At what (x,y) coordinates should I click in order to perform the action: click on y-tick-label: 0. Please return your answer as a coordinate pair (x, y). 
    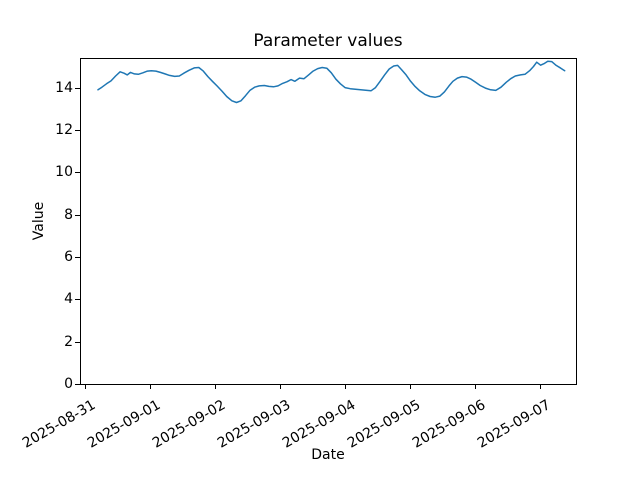
    Looking at the image, I should click on (68, 384).